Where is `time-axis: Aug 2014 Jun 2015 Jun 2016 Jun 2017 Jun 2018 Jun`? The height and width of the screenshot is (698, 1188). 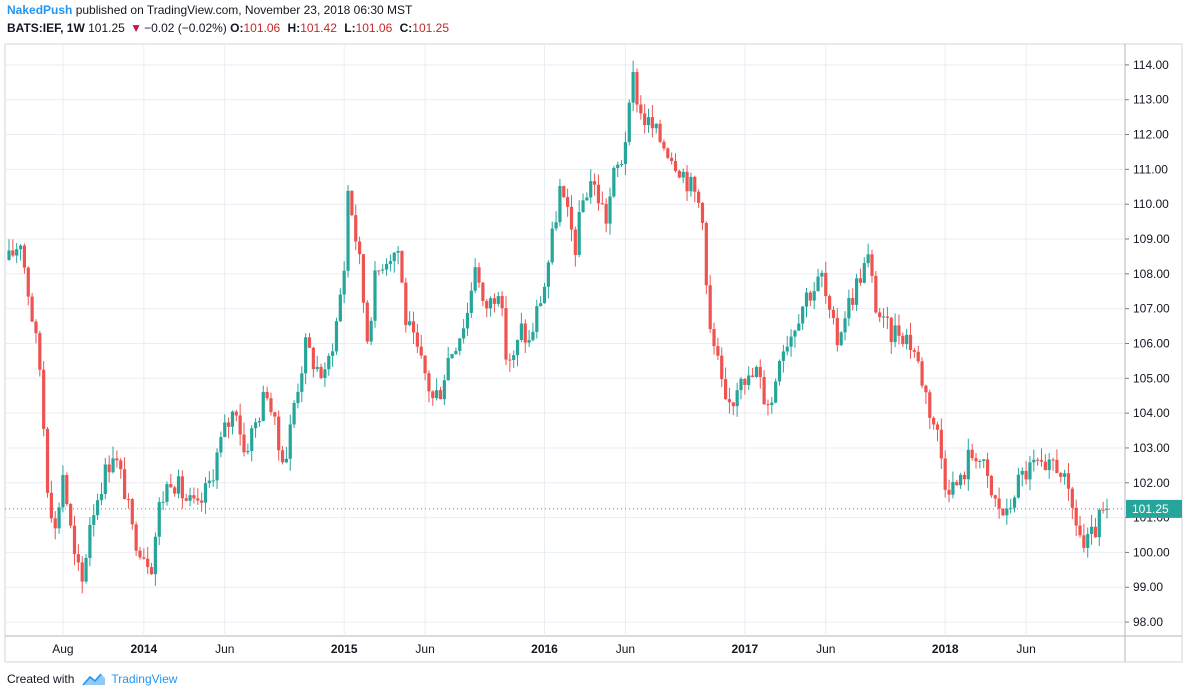 time-axis: Aug 2014 Jun 2015 Jun 2016 Jun 2017 Jun 2018 Jun is located at coordinates (544, 649).